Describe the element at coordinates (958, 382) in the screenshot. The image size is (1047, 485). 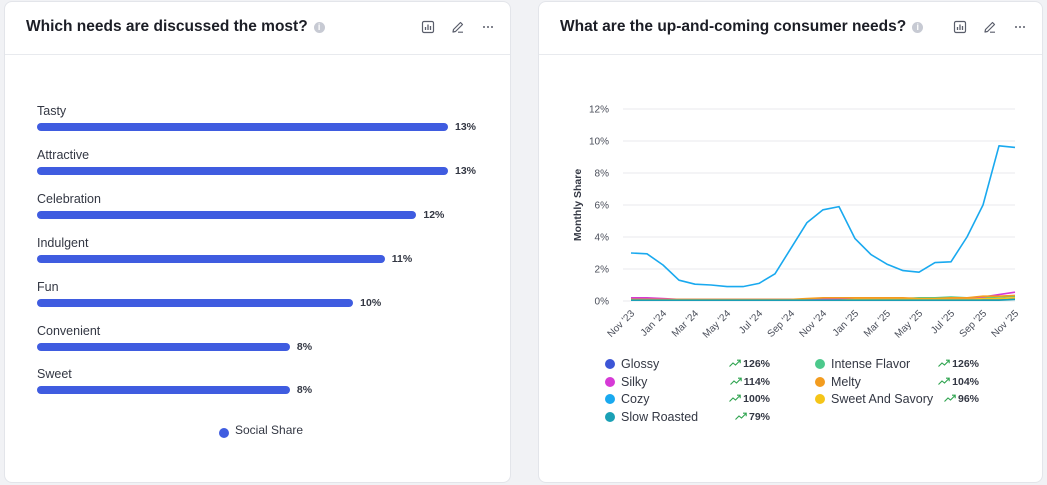
I see `legend-growth-melty: 104%` at that location.